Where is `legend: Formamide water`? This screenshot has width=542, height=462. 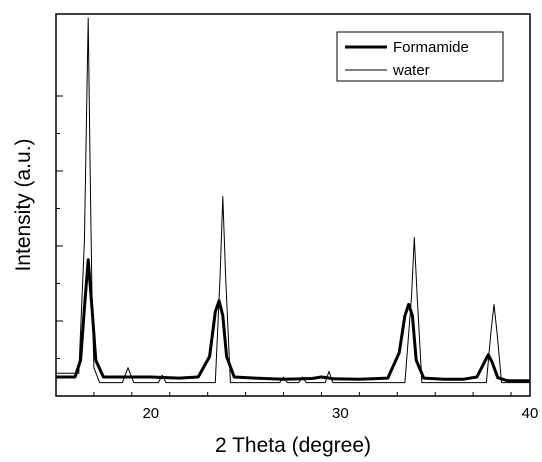 legend: Formamide water is located at coordinates (420, 56).